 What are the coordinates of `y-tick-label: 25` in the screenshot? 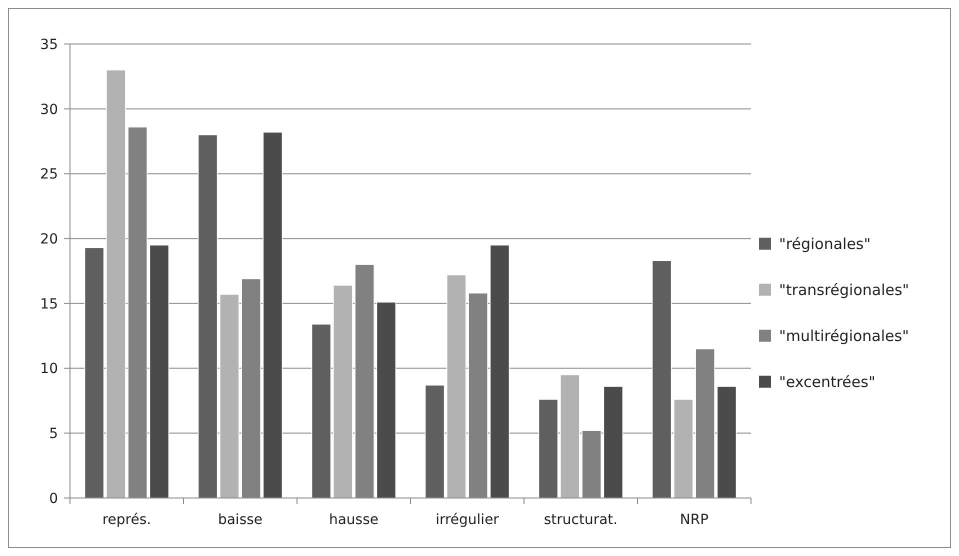 It's located at (49, 174).